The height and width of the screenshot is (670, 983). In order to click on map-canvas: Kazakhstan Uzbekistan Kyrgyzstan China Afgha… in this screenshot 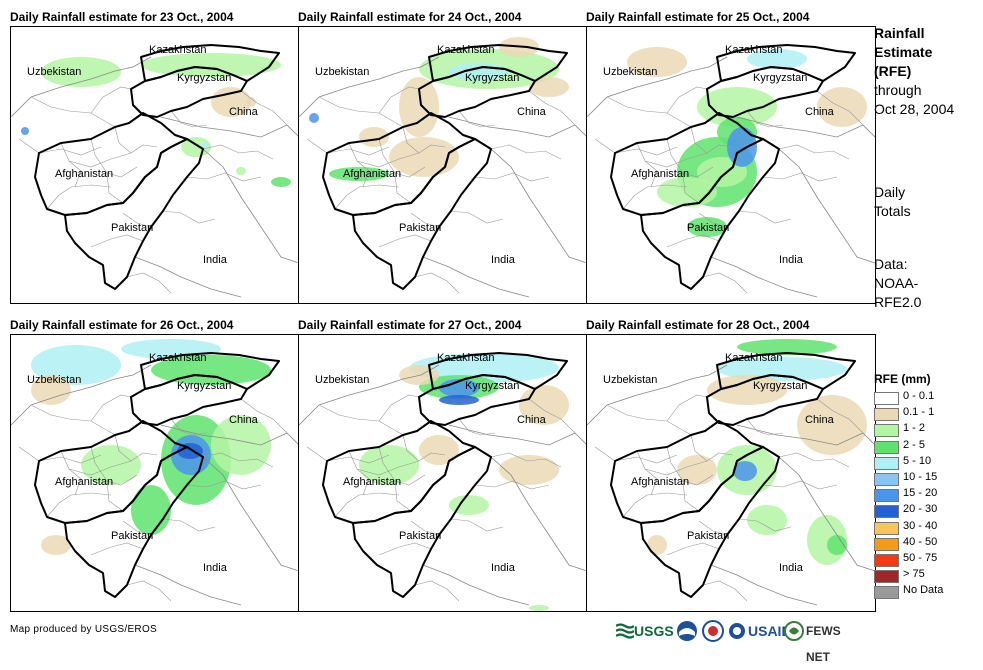, I will do `click(443, 481)`.